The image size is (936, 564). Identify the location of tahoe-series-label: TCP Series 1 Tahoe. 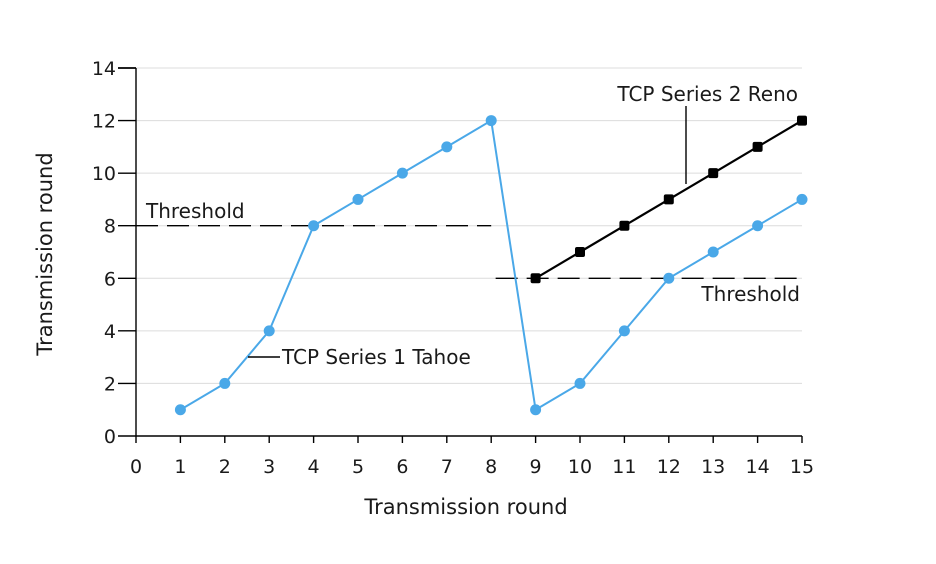
(376, 357).